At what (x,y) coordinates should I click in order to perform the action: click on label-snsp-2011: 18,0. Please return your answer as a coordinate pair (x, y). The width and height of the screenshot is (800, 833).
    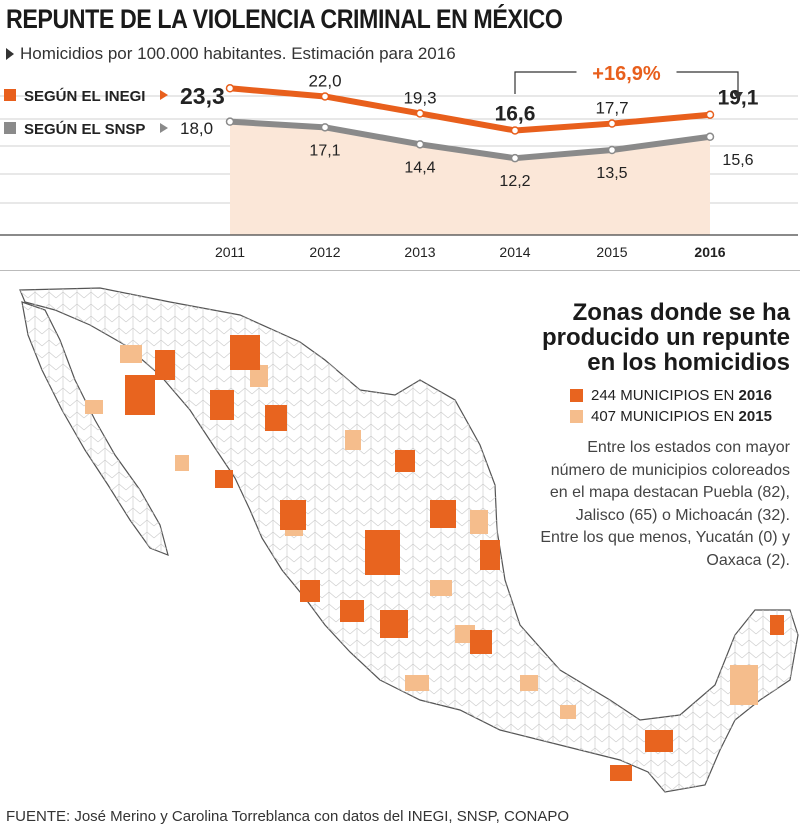
    Looking at the image, I should click on (196, 128).